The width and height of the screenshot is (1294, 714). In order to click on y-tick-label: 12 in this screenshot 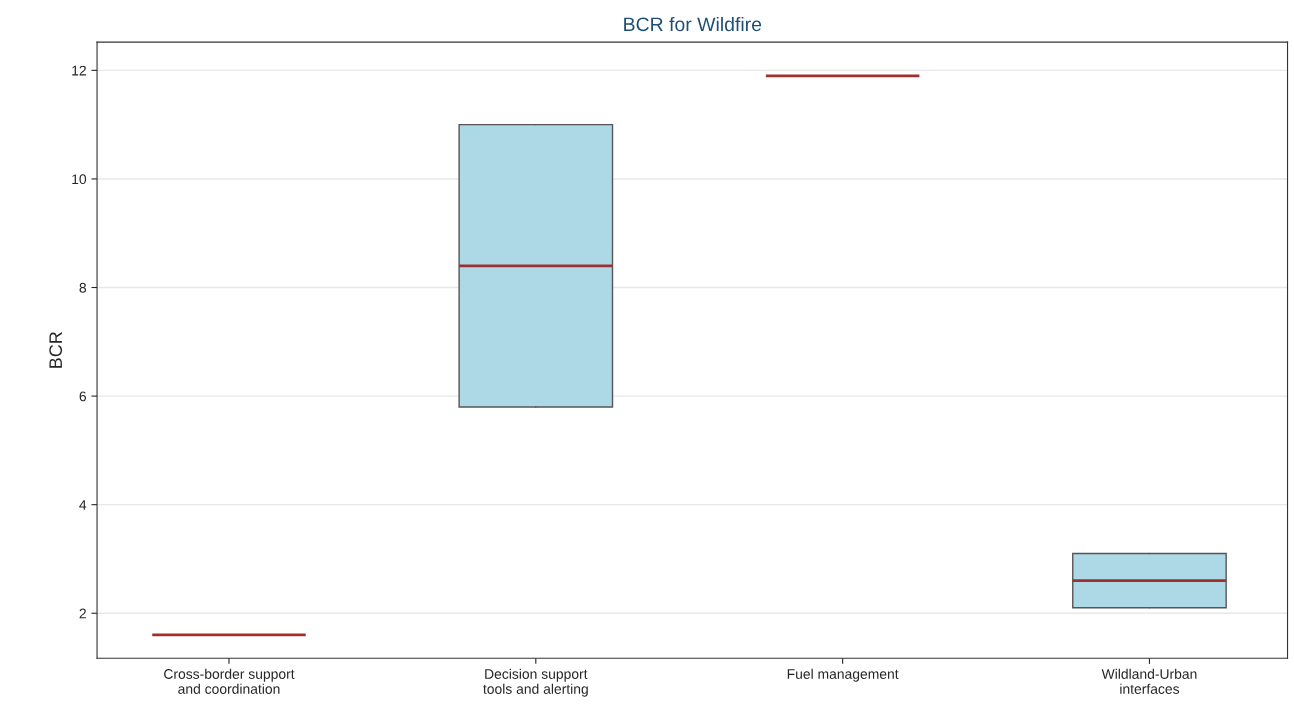, I will do `click(79, 70)`.